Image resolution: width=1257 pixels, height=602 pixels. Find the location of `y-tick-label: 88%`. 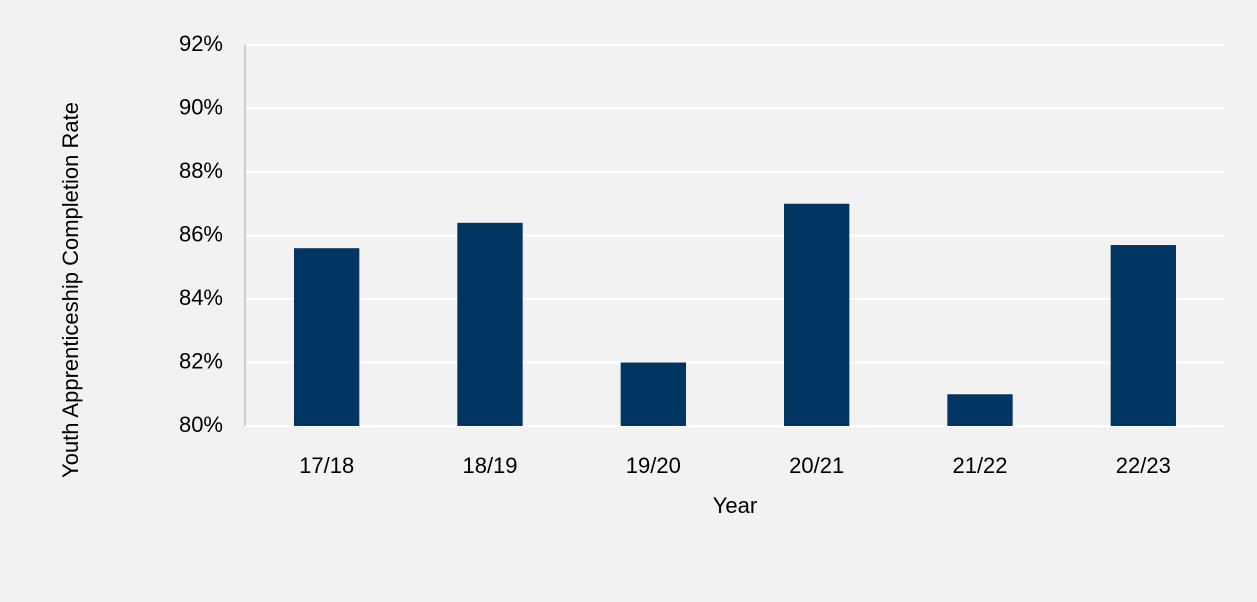

y-tick-label: 88% is located at coordinates (201, 170).